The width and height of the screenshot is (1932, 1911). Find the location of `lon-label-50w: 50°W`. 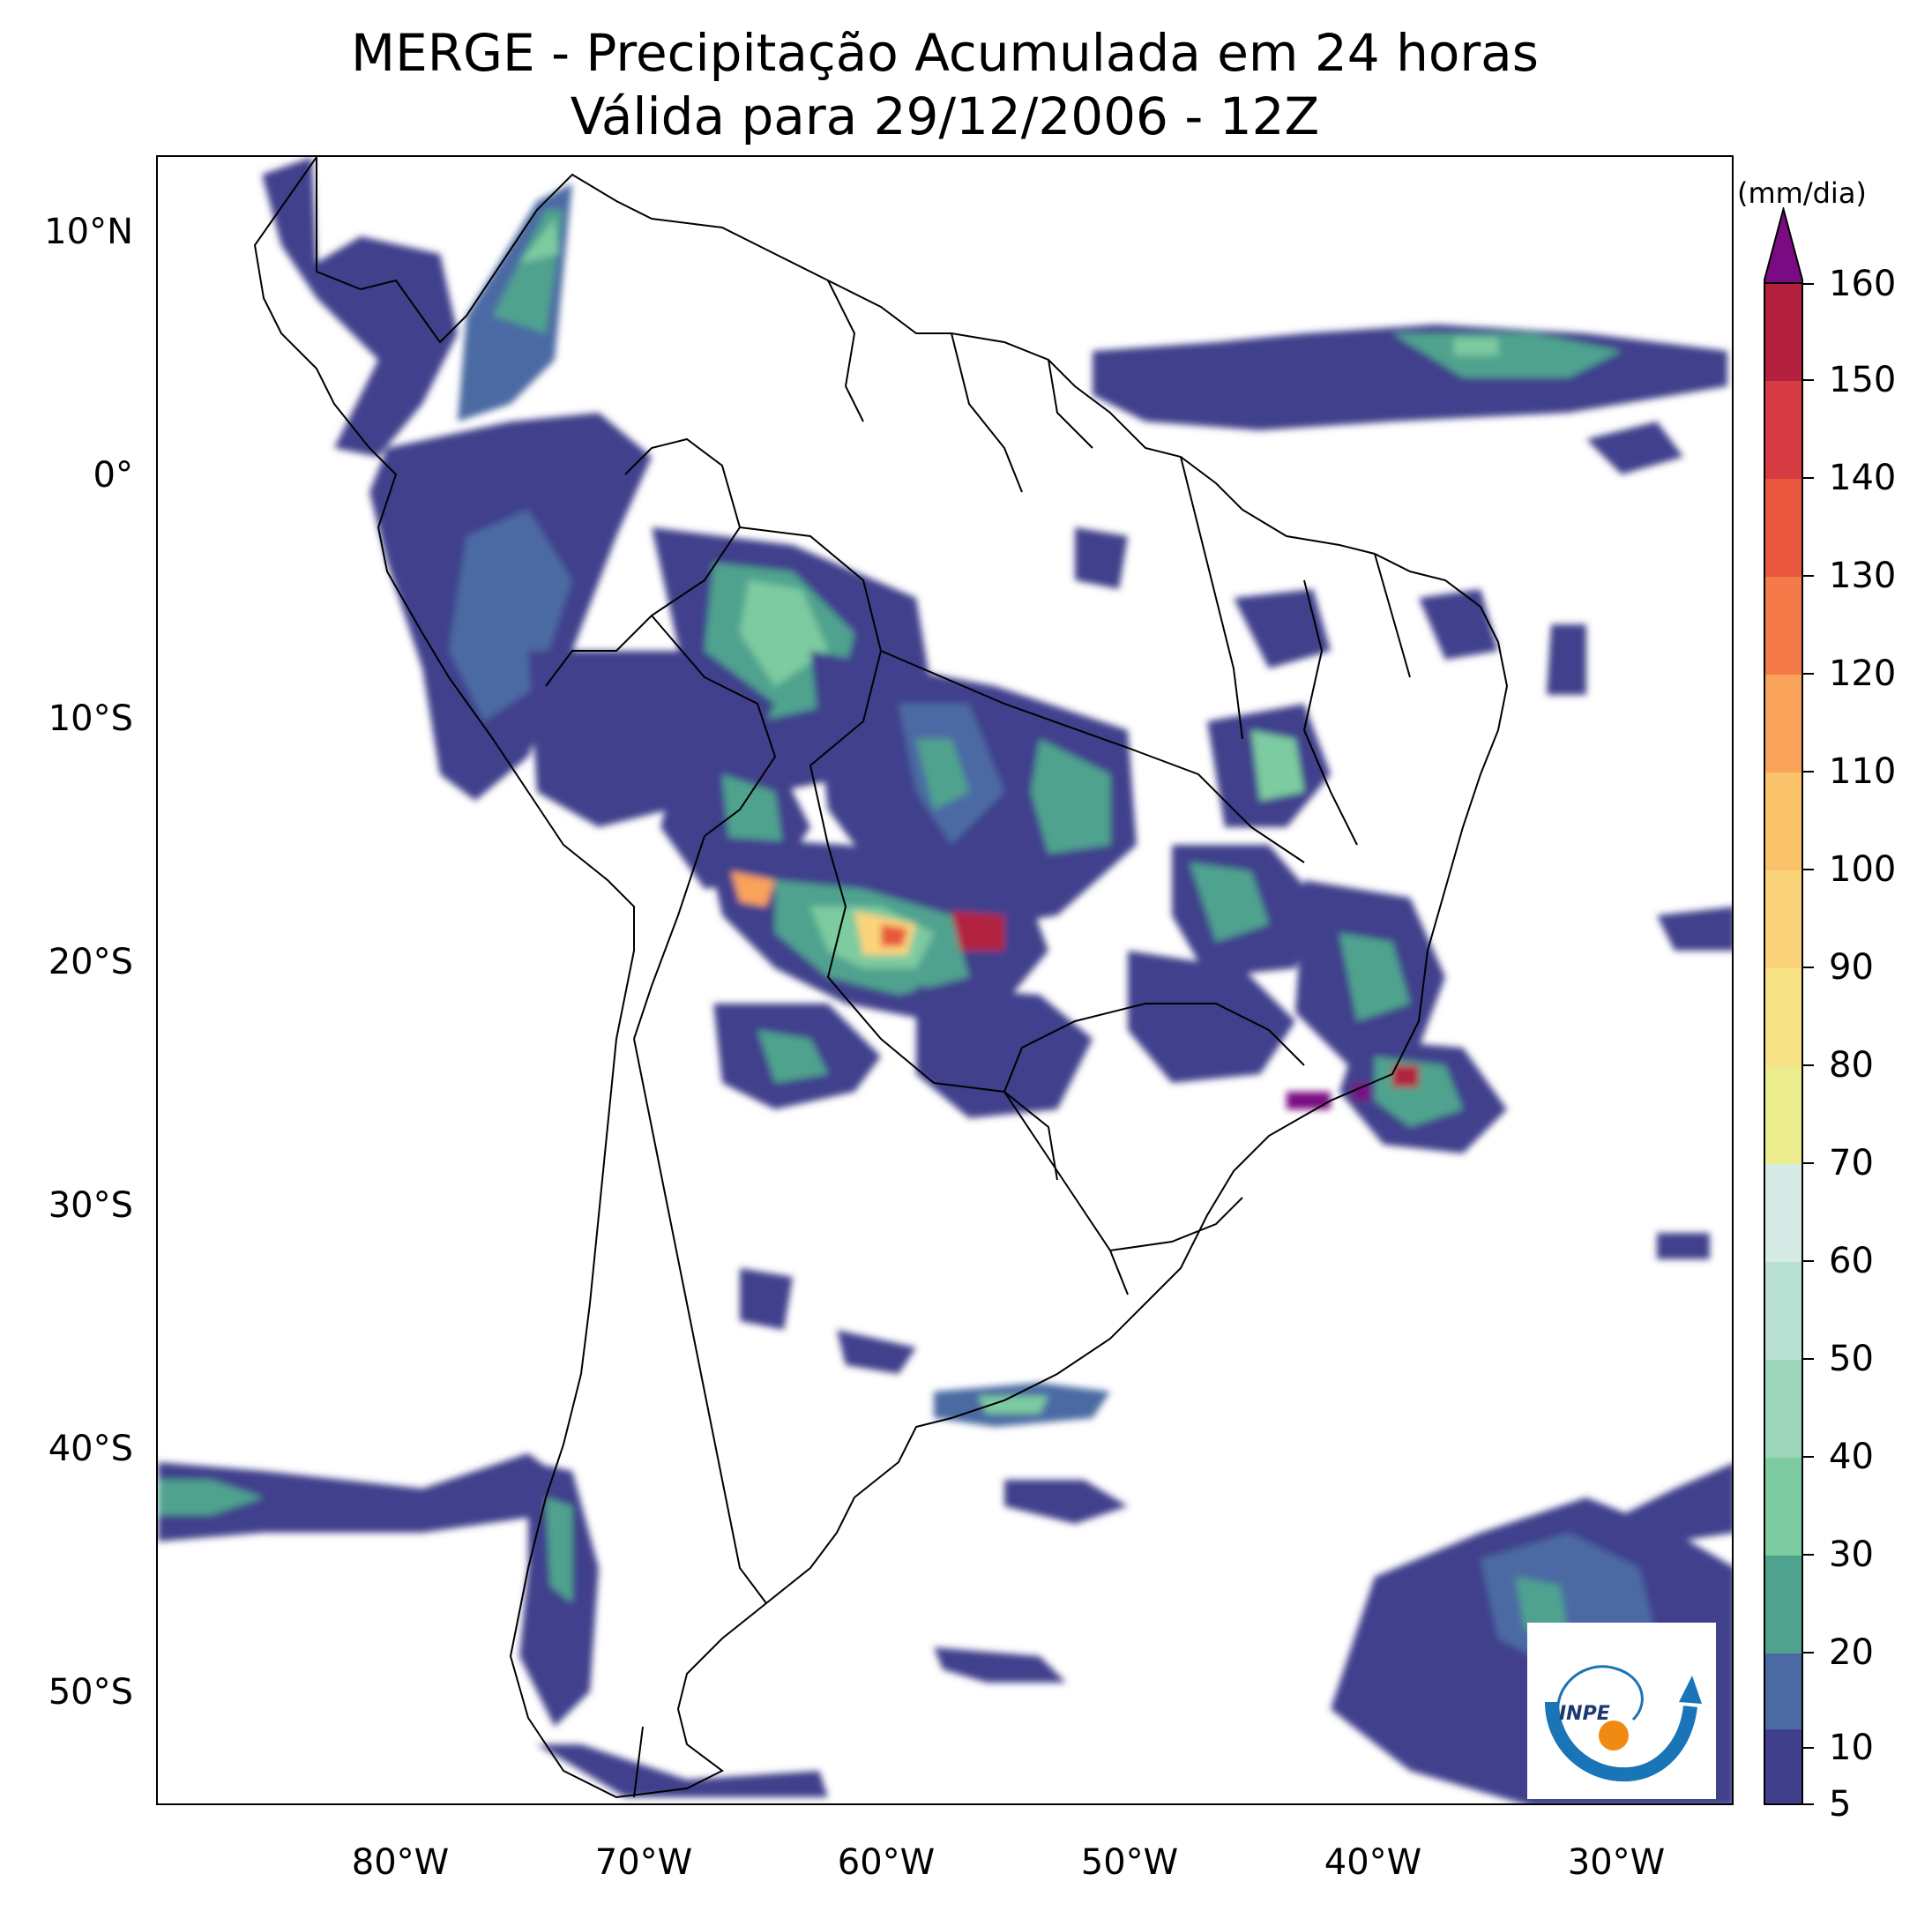

lon-label-50w: 50°W is located at coordinates (1129, 1863).